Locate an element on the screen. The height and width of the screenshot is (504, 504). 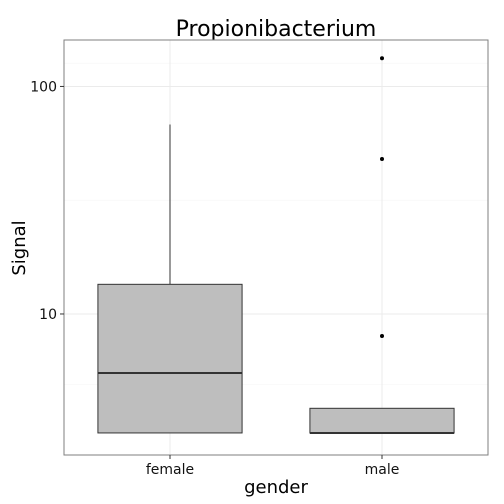
x-tick-label: male is located at coordinates (382, 470).